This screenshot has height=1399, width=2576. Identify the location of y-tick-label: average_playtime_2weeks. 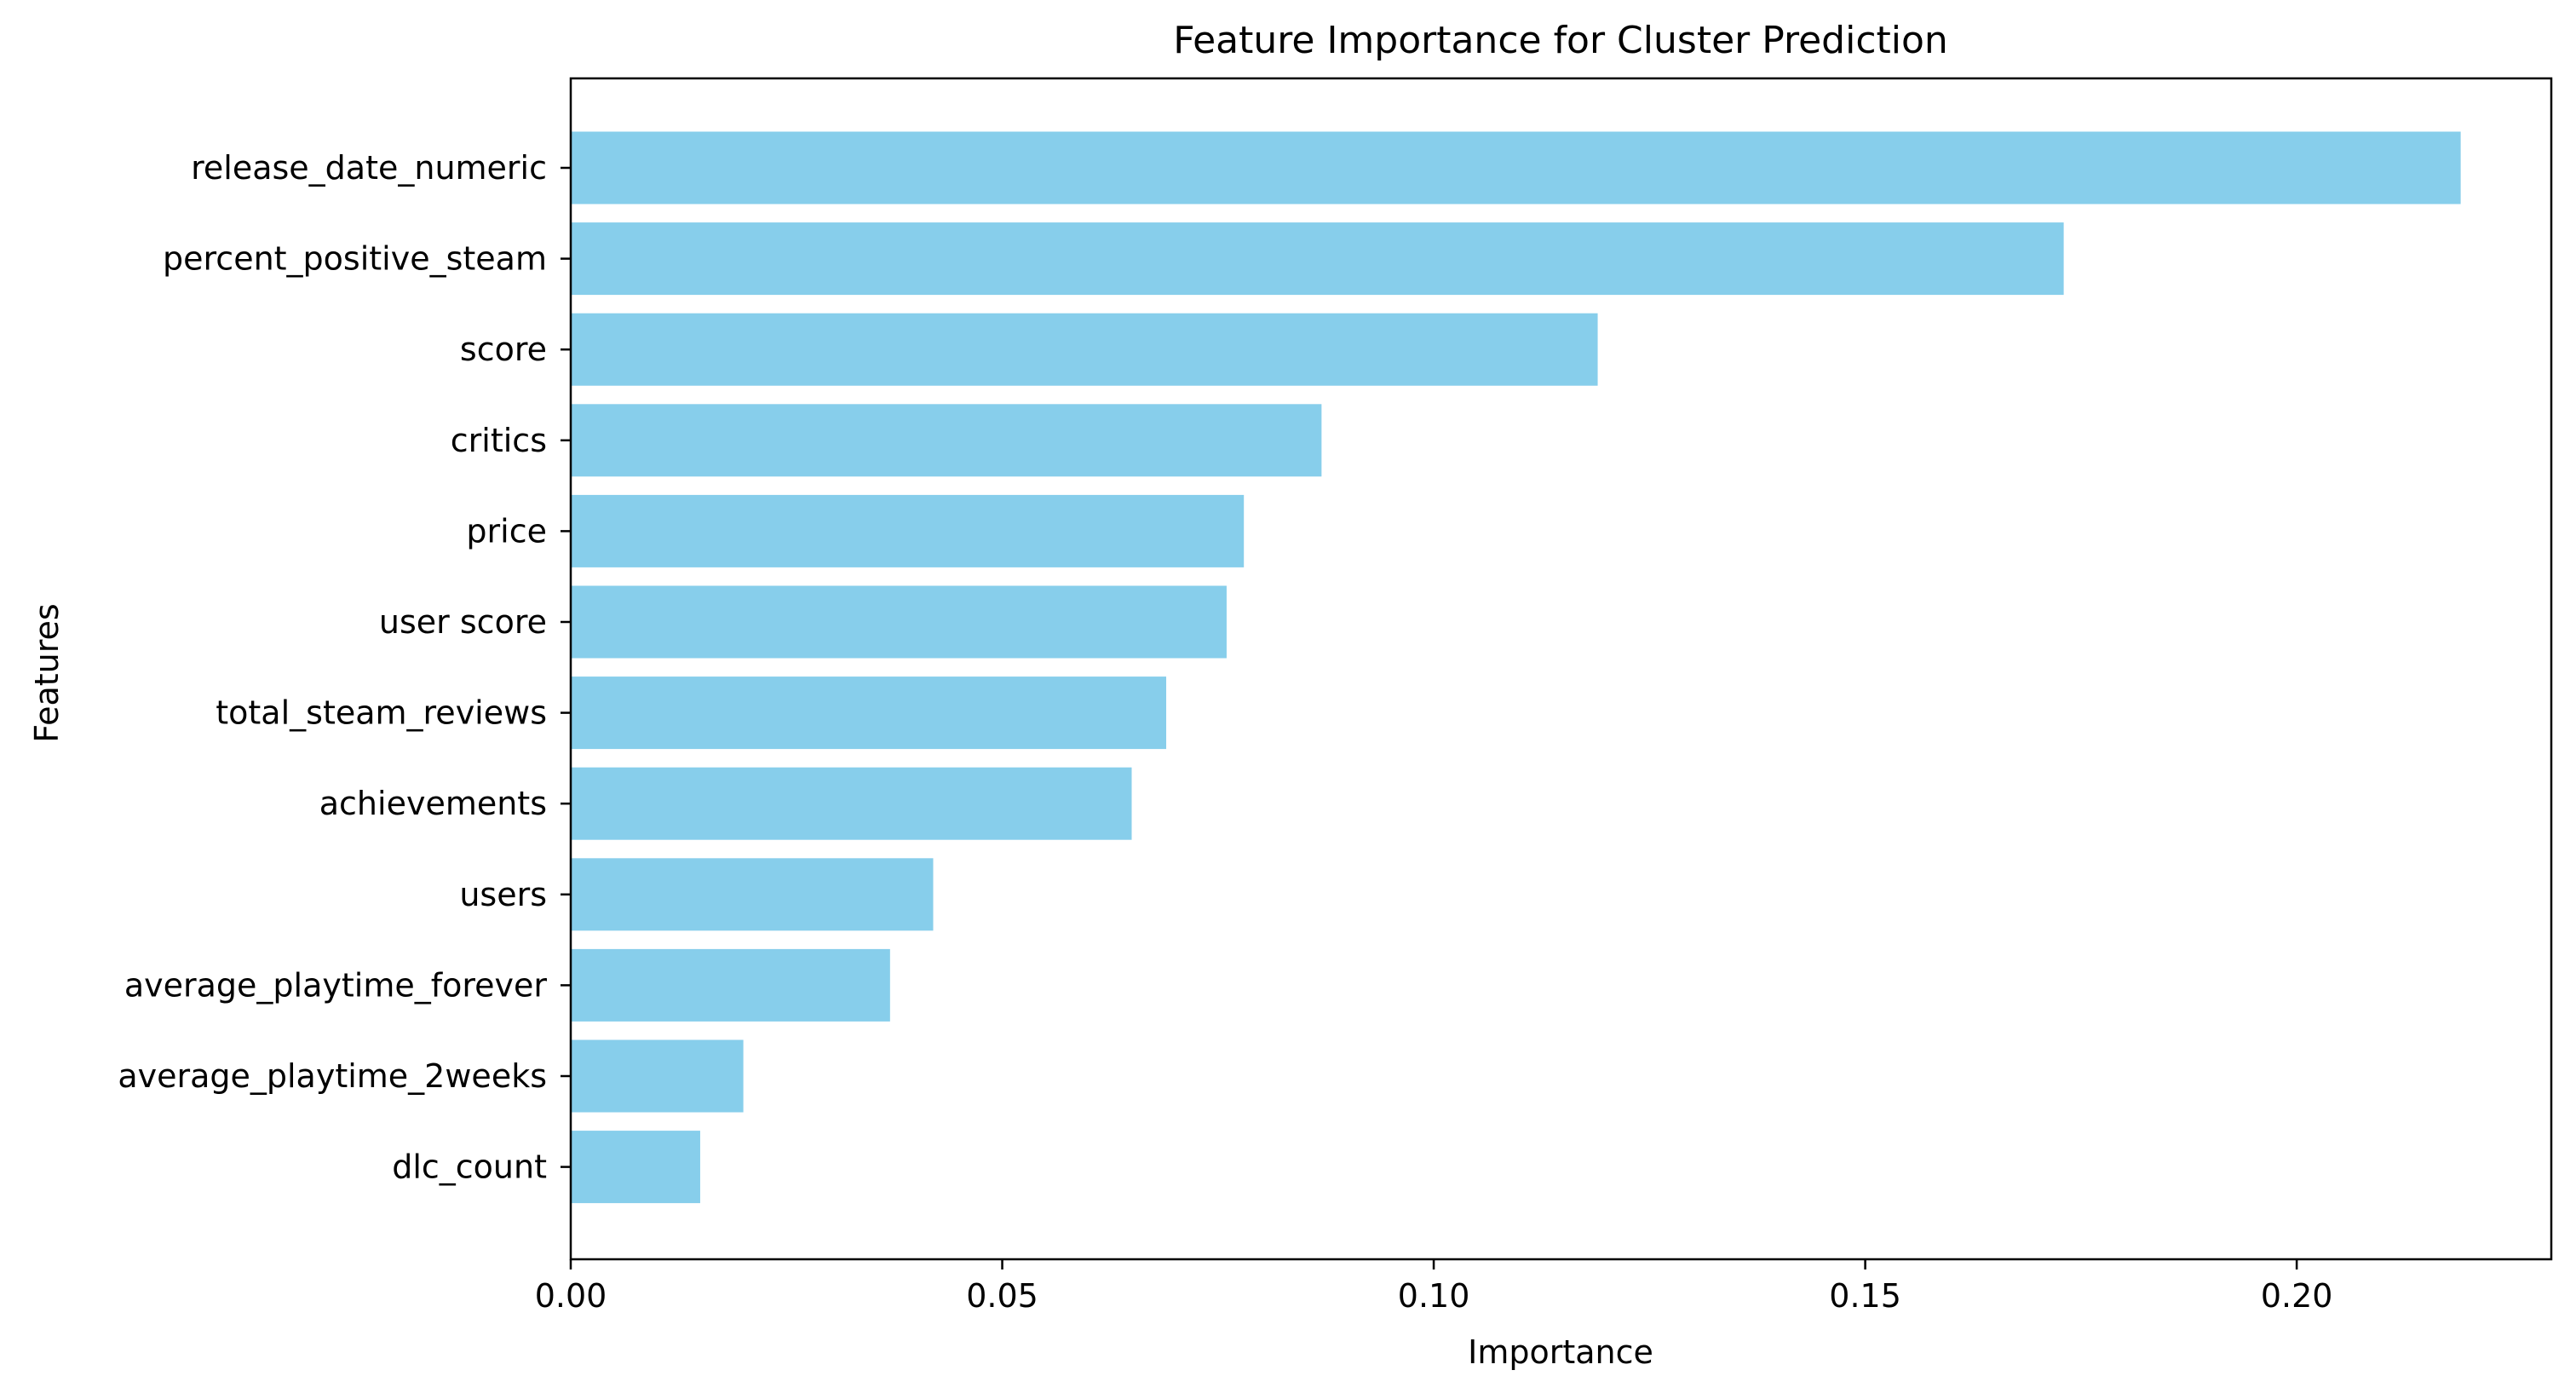
(332, 1076).